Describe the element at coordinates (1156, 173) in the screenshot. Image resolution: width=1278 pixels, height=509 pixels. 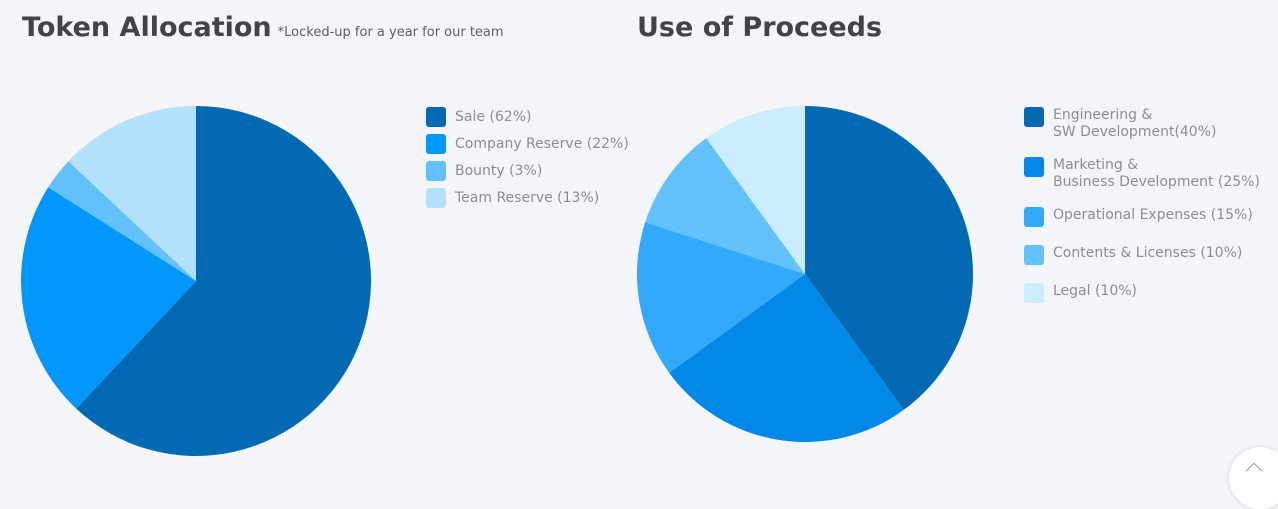
I see `legend-label: Marketing & Business Development (25%)` at that location.